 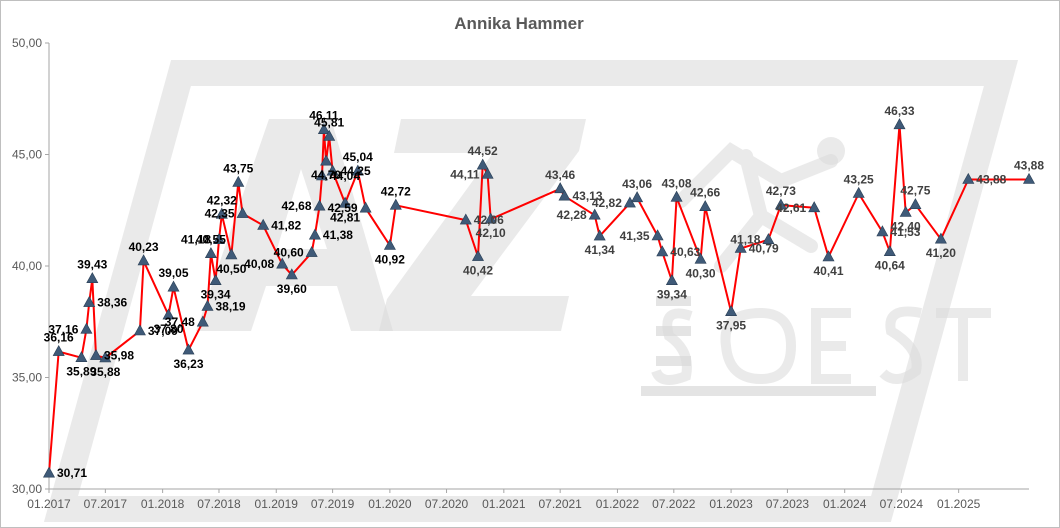 I want to click on data-label: 45,81, so click(x=329, y=122).